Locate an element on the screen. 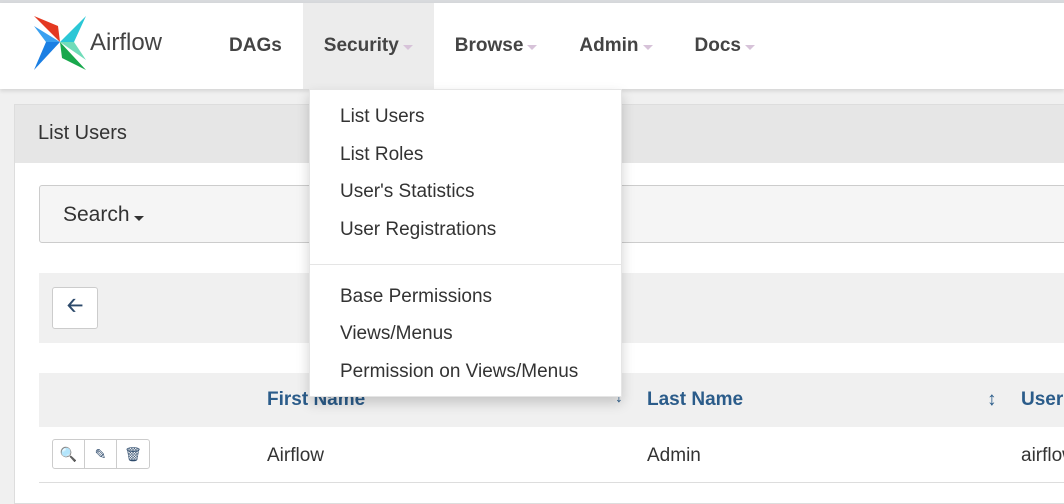 This screenshot has width=1064, height=504. menu-item-permission-views-menus: Permission on Views/Menus is located at coordinates (459, 372).